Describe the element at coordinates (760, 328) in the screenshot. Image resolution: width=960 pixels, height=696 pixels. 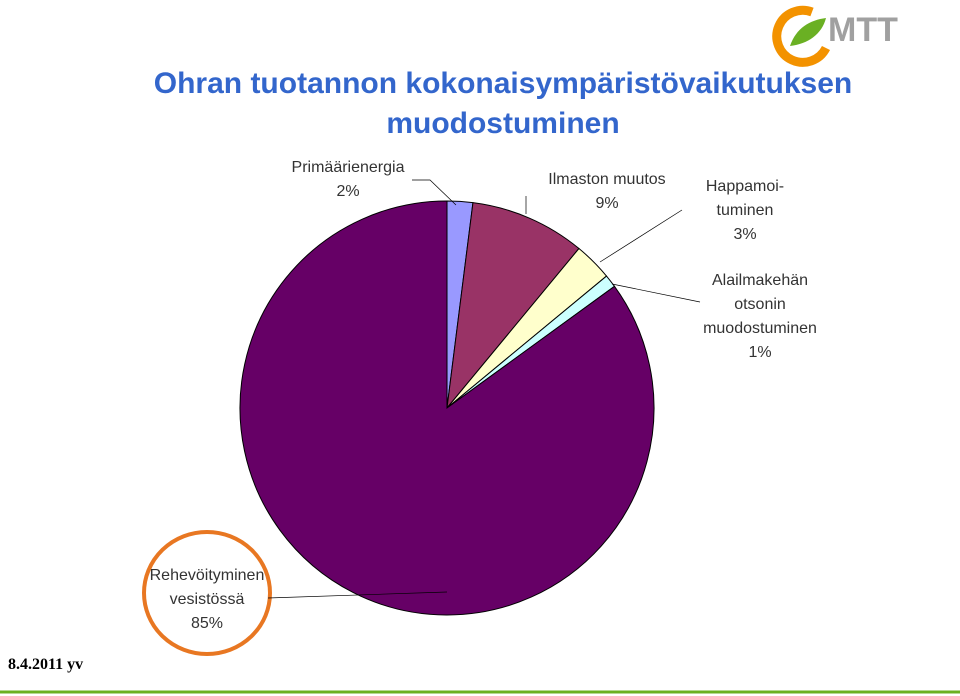
I see `label-line: muodostuminen` at that location.